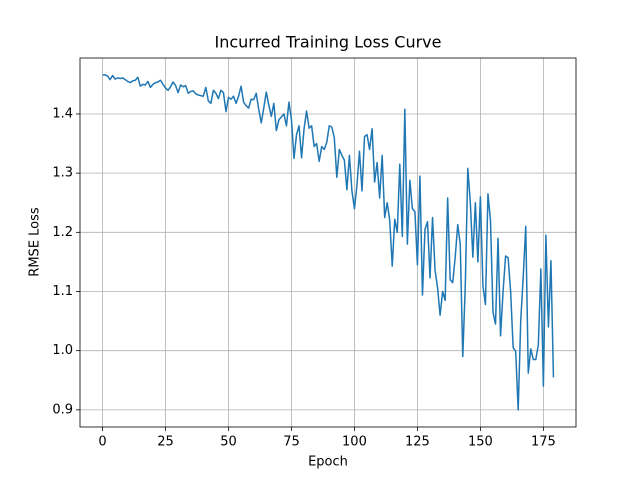 The image size is (640, 480). I want to click on x-tick-label: 0, so click(102, 442).